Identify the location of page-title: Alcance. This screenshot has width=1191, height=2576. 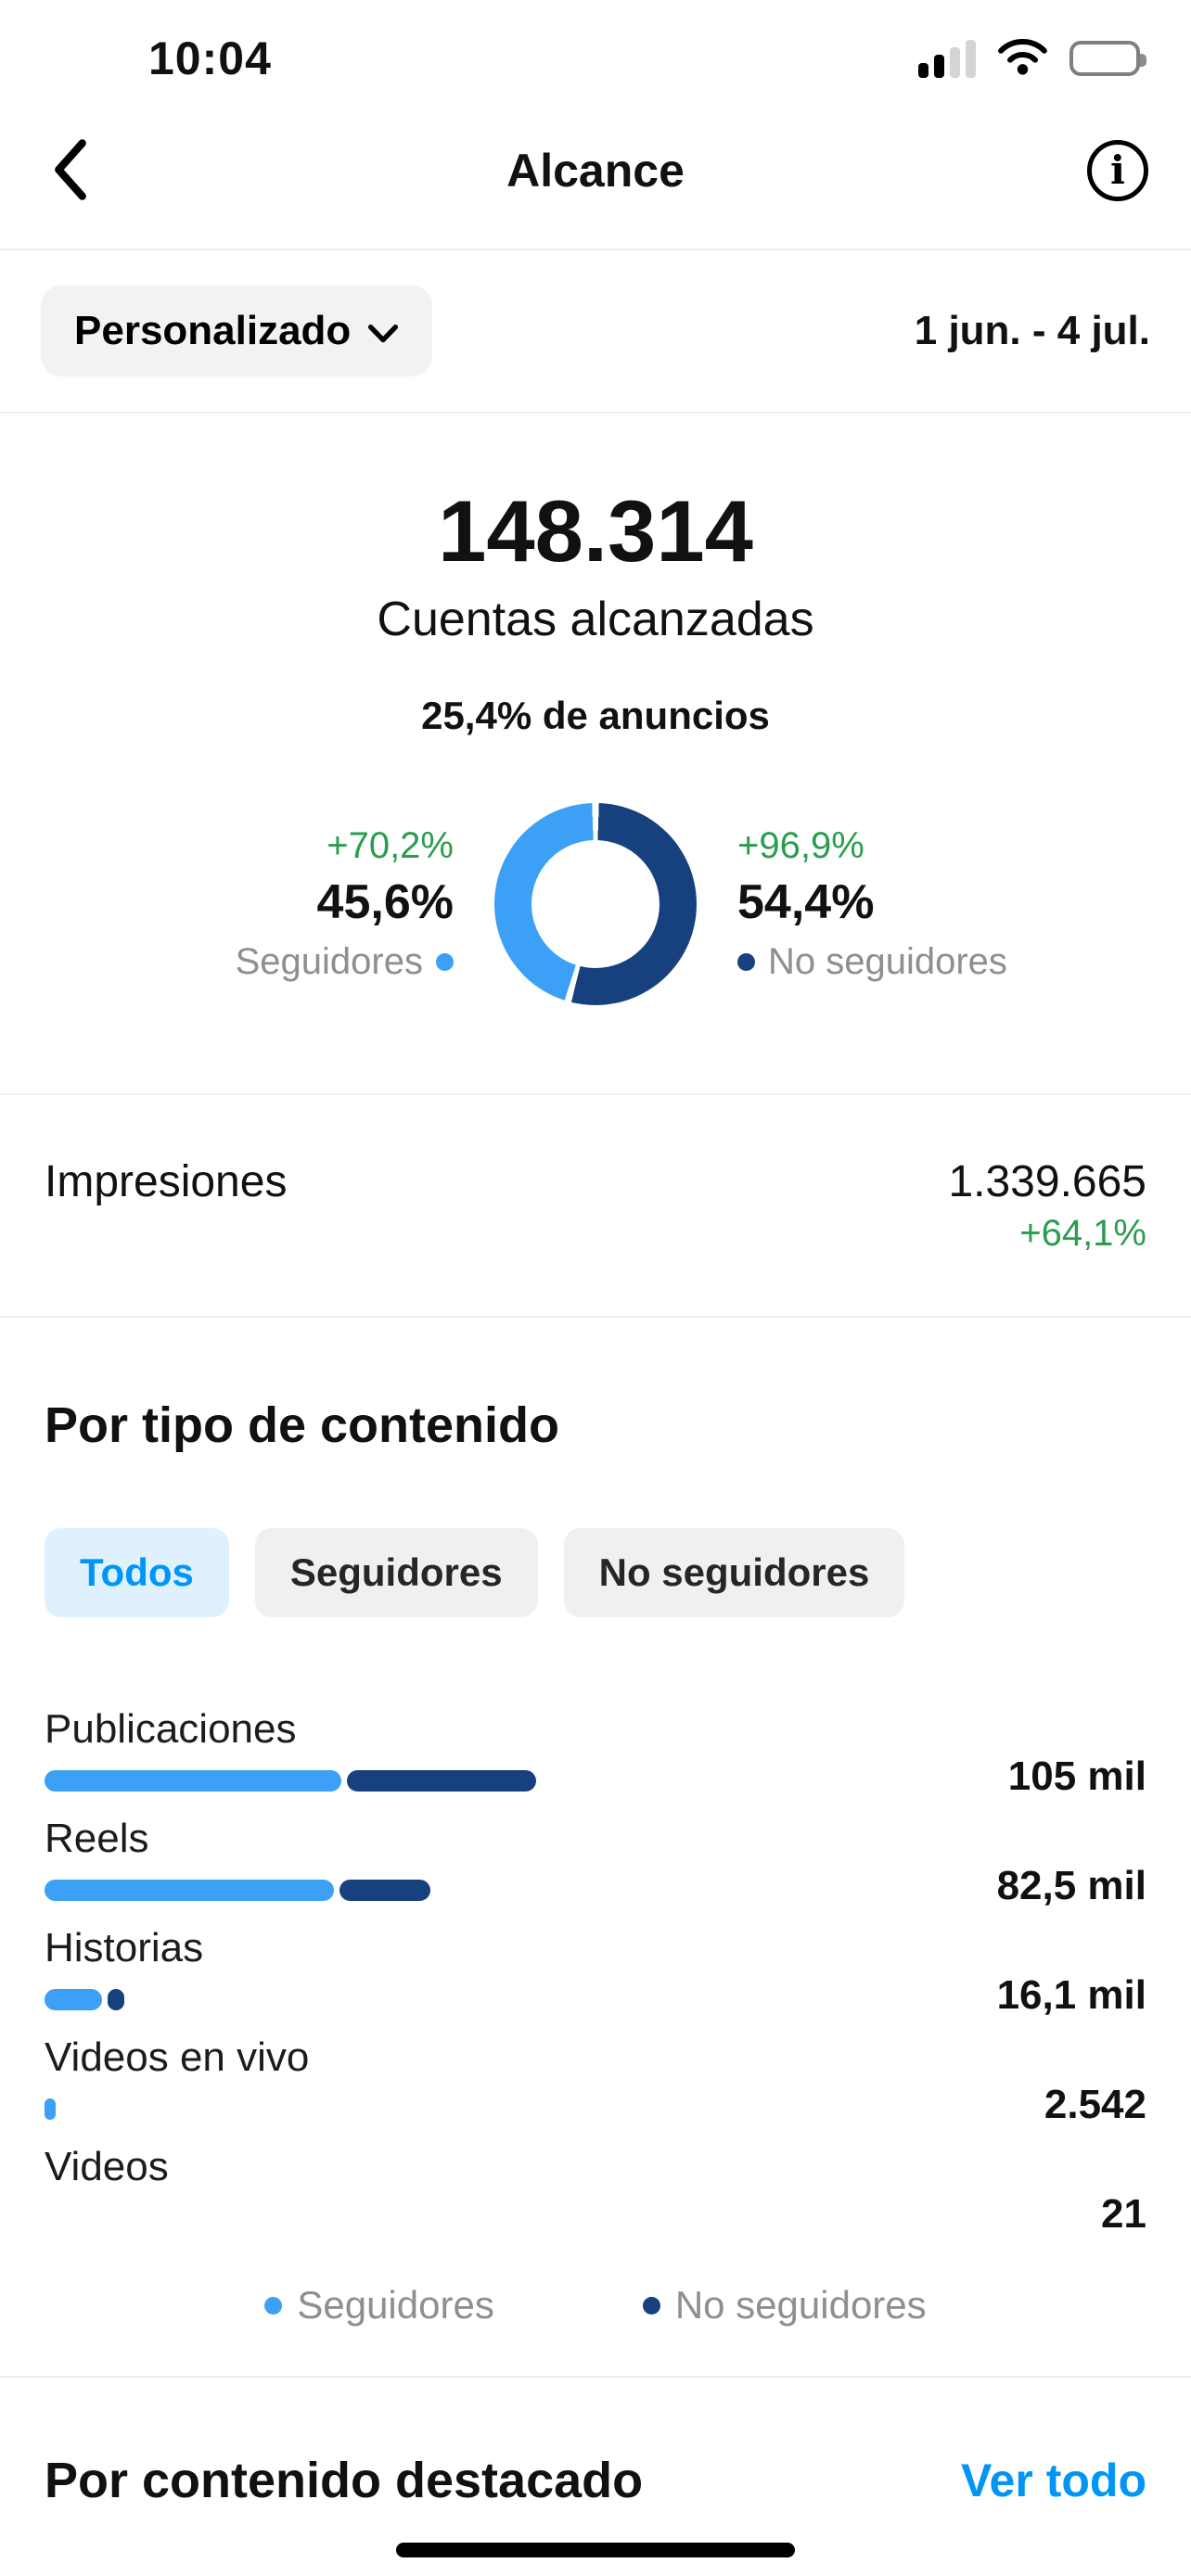
(595, 171).